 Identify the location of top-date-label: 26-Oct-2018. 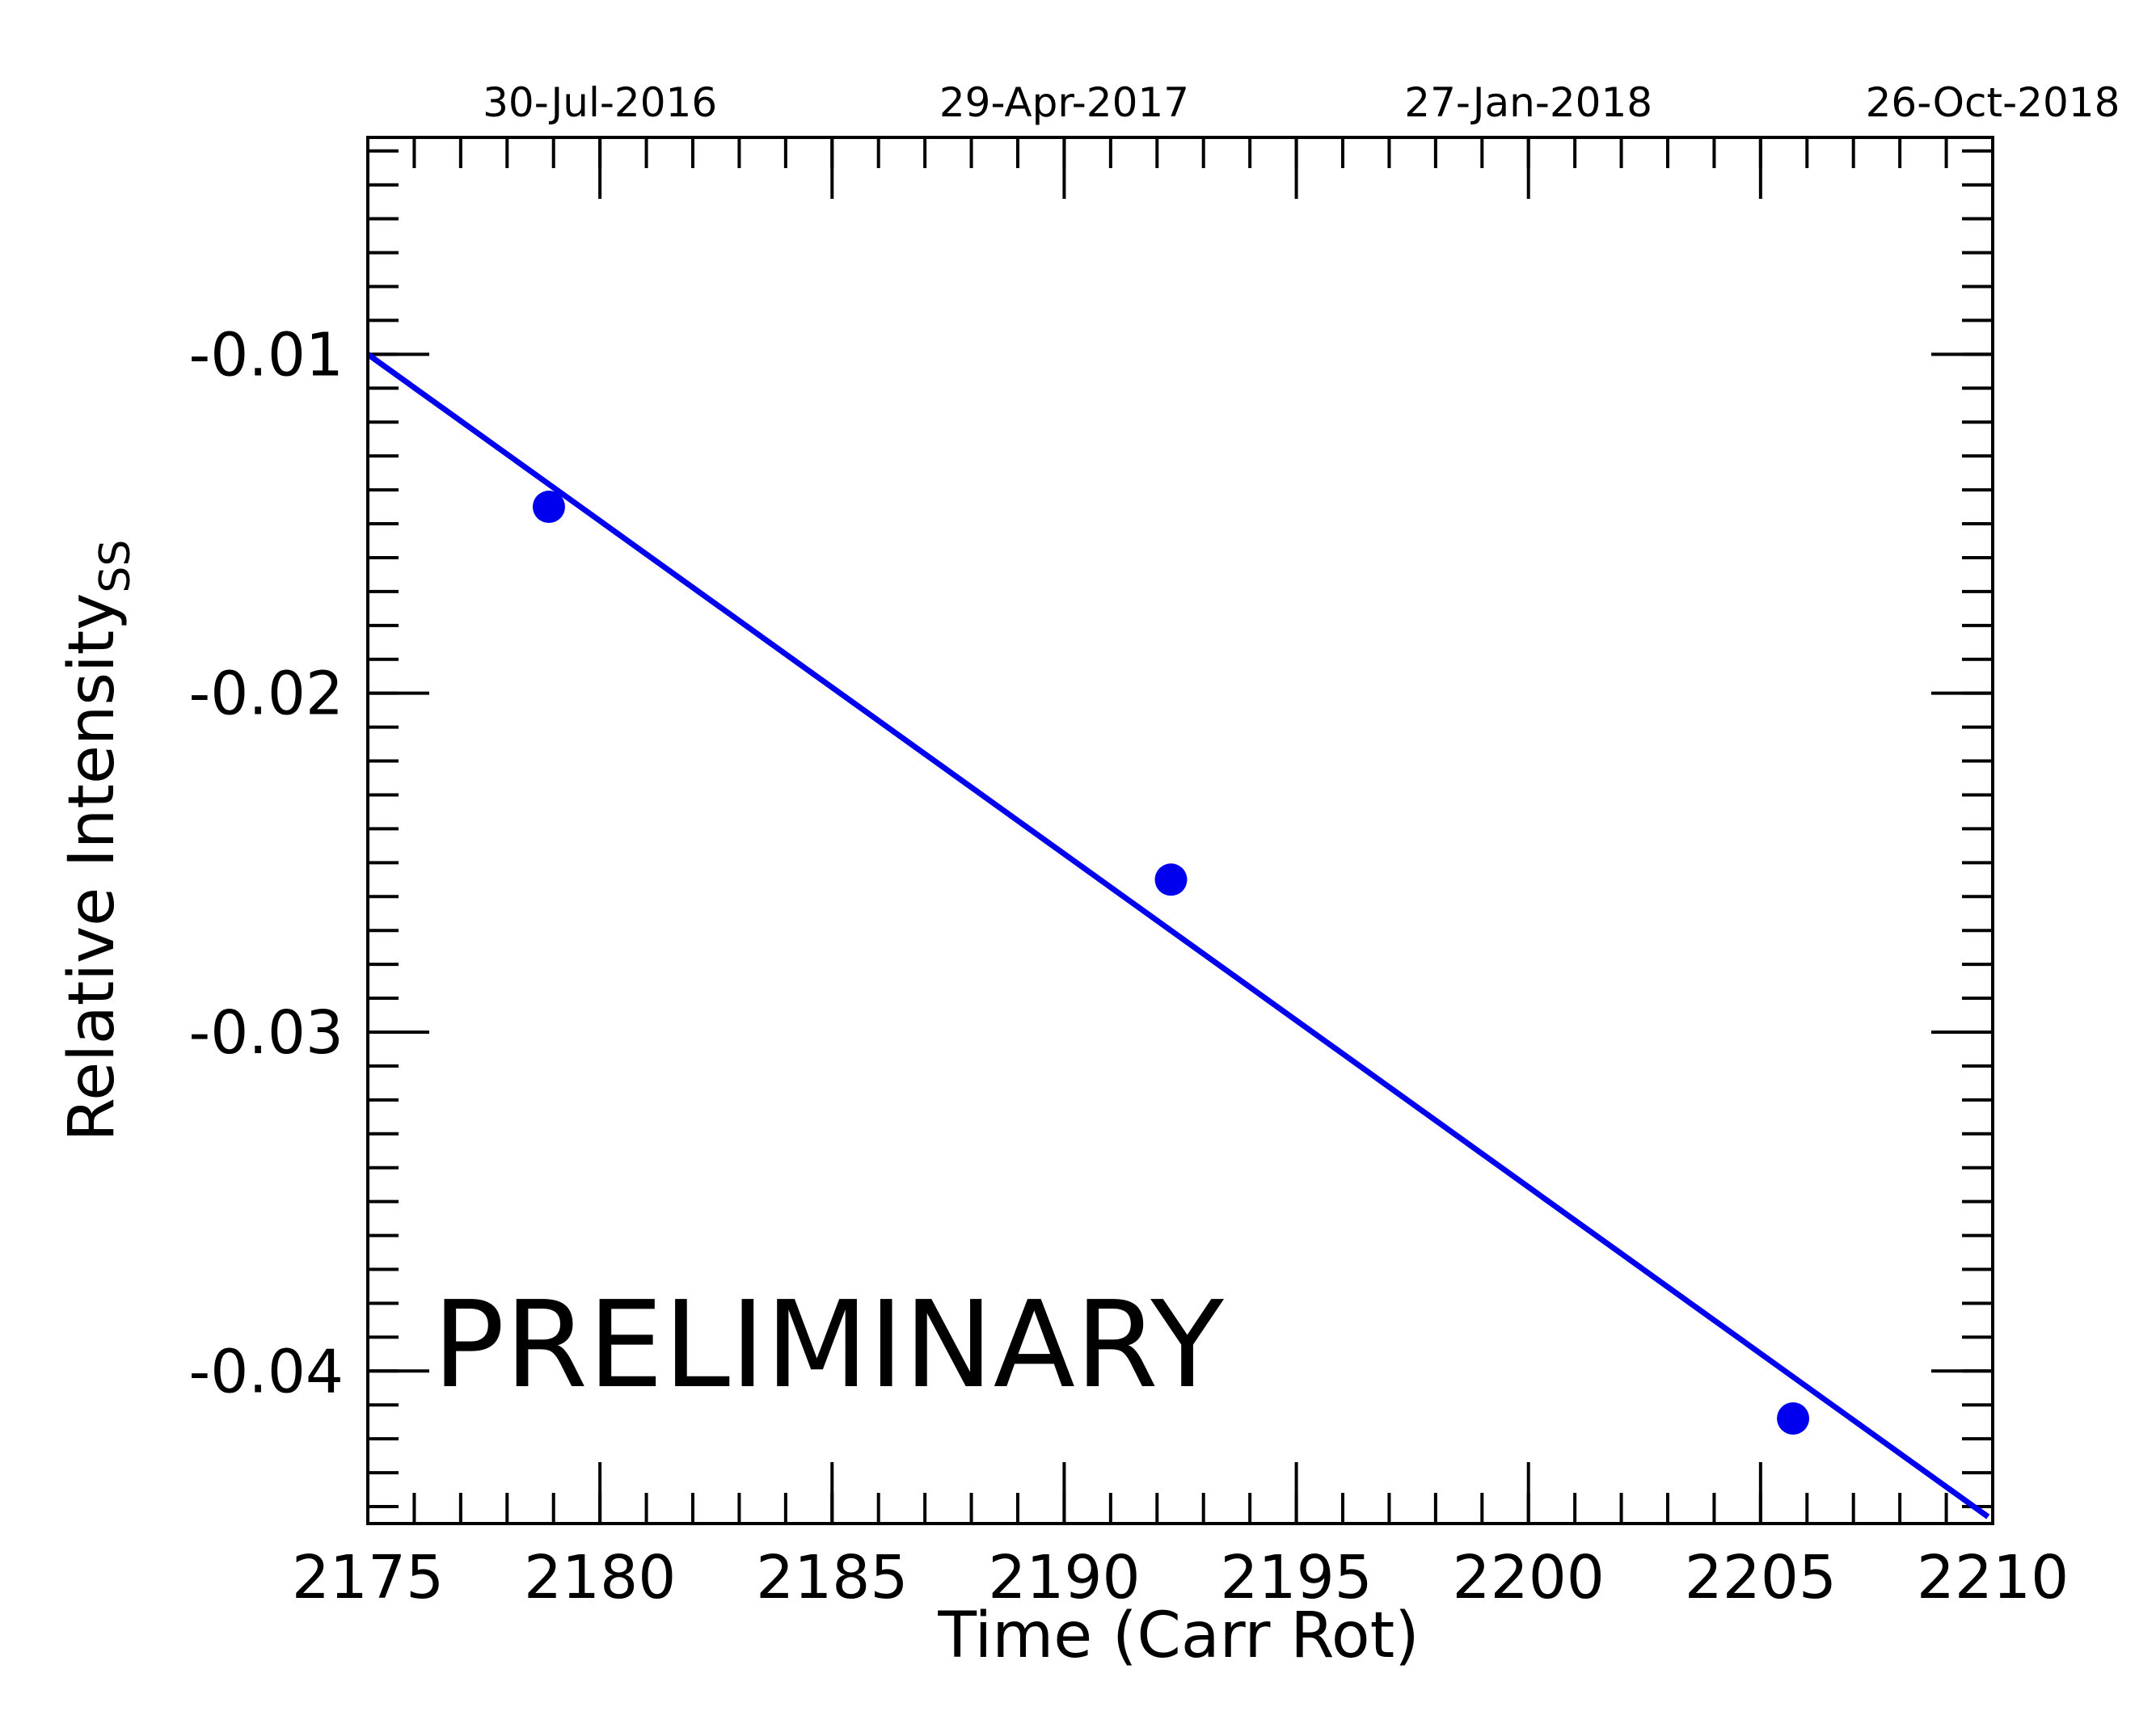
(1993, 102).